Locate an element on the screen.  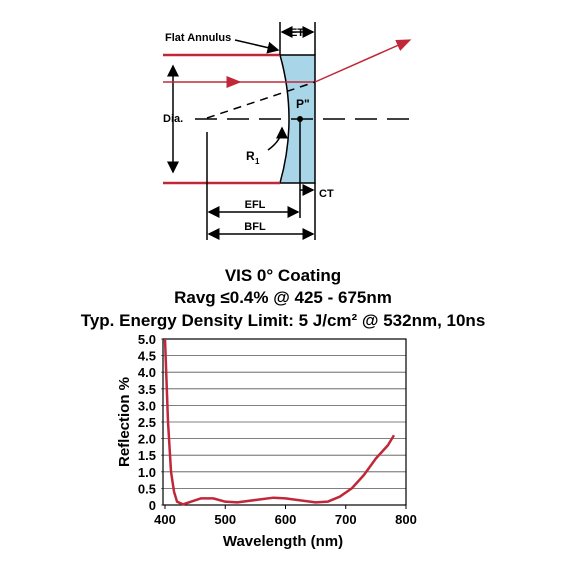
x-tick-label: 400 is located at coordinates (165, 519).